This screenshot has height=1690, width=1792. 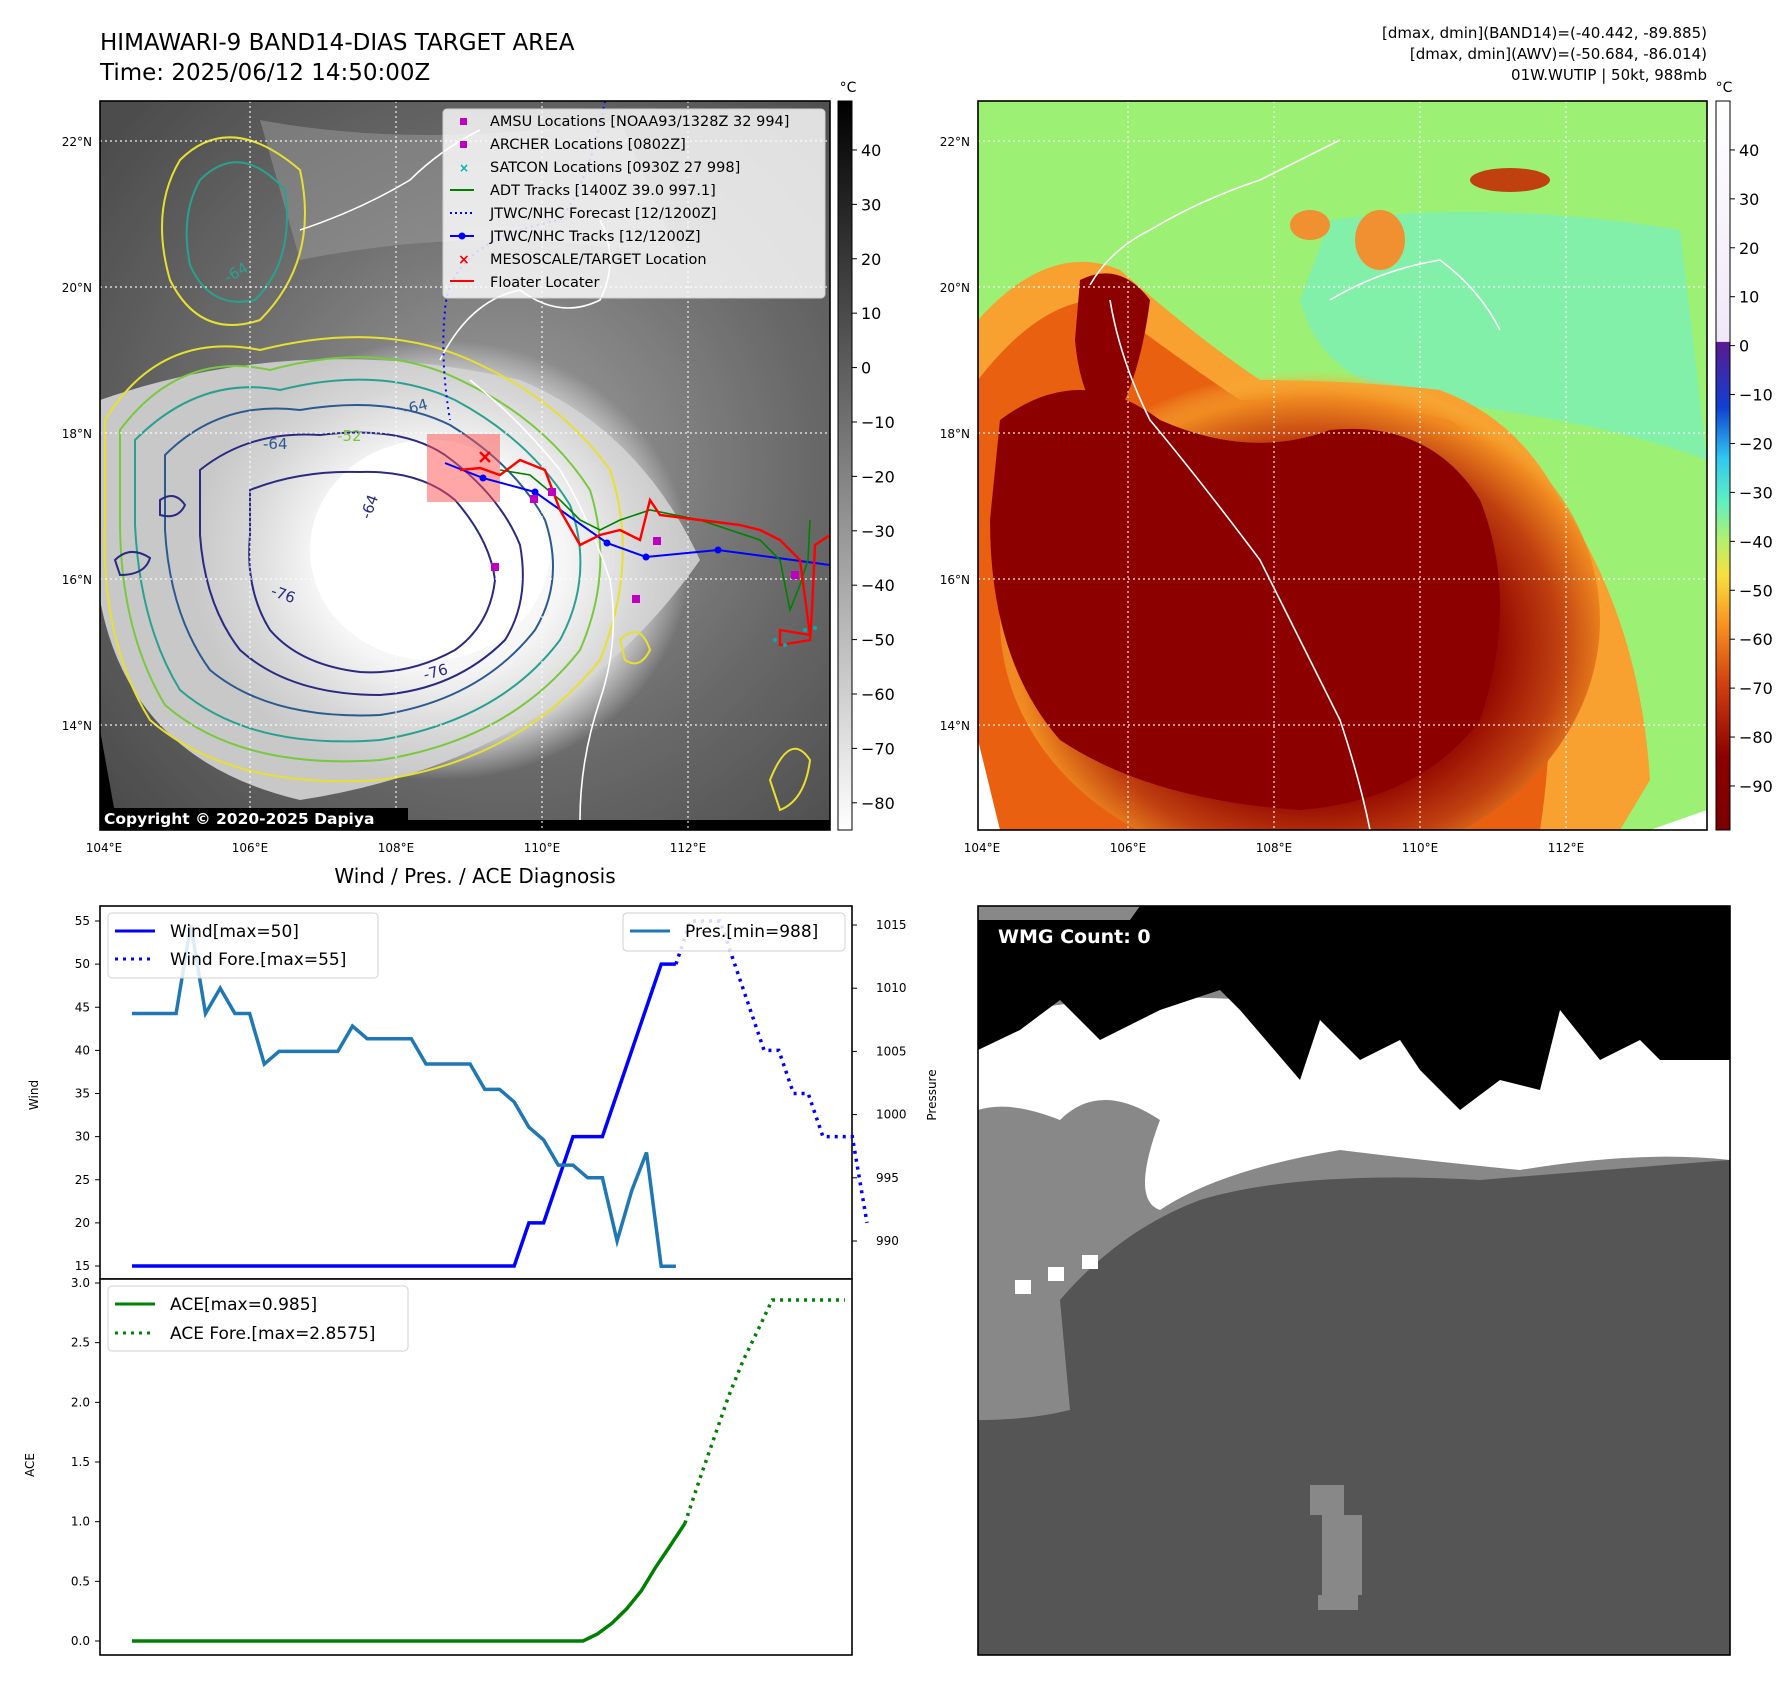 What do you see at coordinates (80, 1402) in the screenshot?
I see `ace-tick-label: 2.0` at bounding box center [80, 1402].